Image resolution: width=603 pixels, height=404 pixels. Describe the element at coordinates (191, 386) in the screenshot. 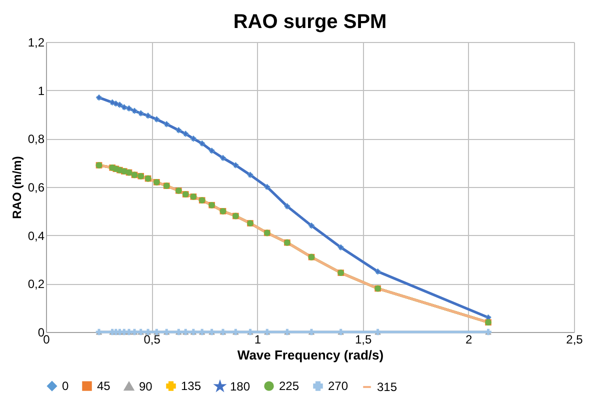

I see `legend-label: 135` at that location.